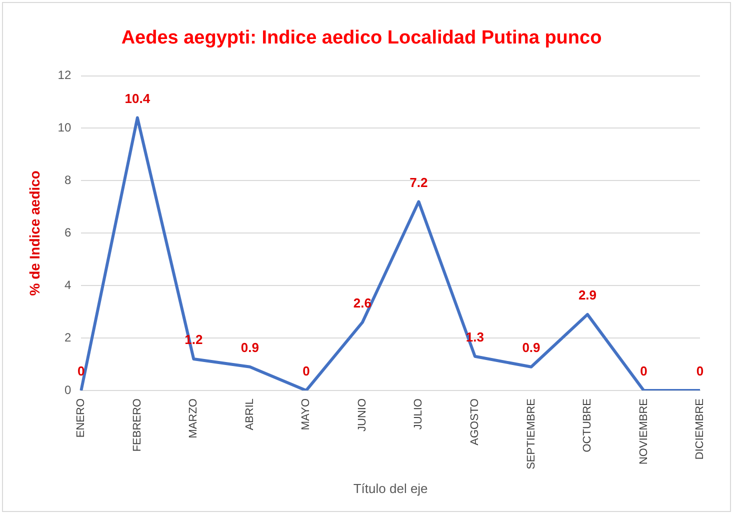 The width and height of the screenshot is (733, 514). I want to click on x-tick-label: FEBRERO, so click(137, 425).